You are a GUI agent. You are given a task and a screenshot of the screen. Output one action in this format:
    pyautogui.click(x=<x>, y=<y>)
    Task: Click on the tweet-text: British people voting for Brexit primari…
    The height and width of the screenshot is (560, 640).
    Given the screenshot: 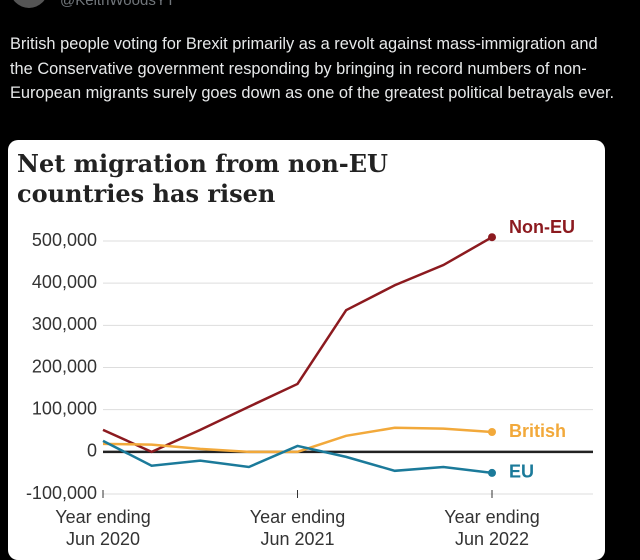 What is the action you would take?
    pyautogui.click(x=312, y=68)
    